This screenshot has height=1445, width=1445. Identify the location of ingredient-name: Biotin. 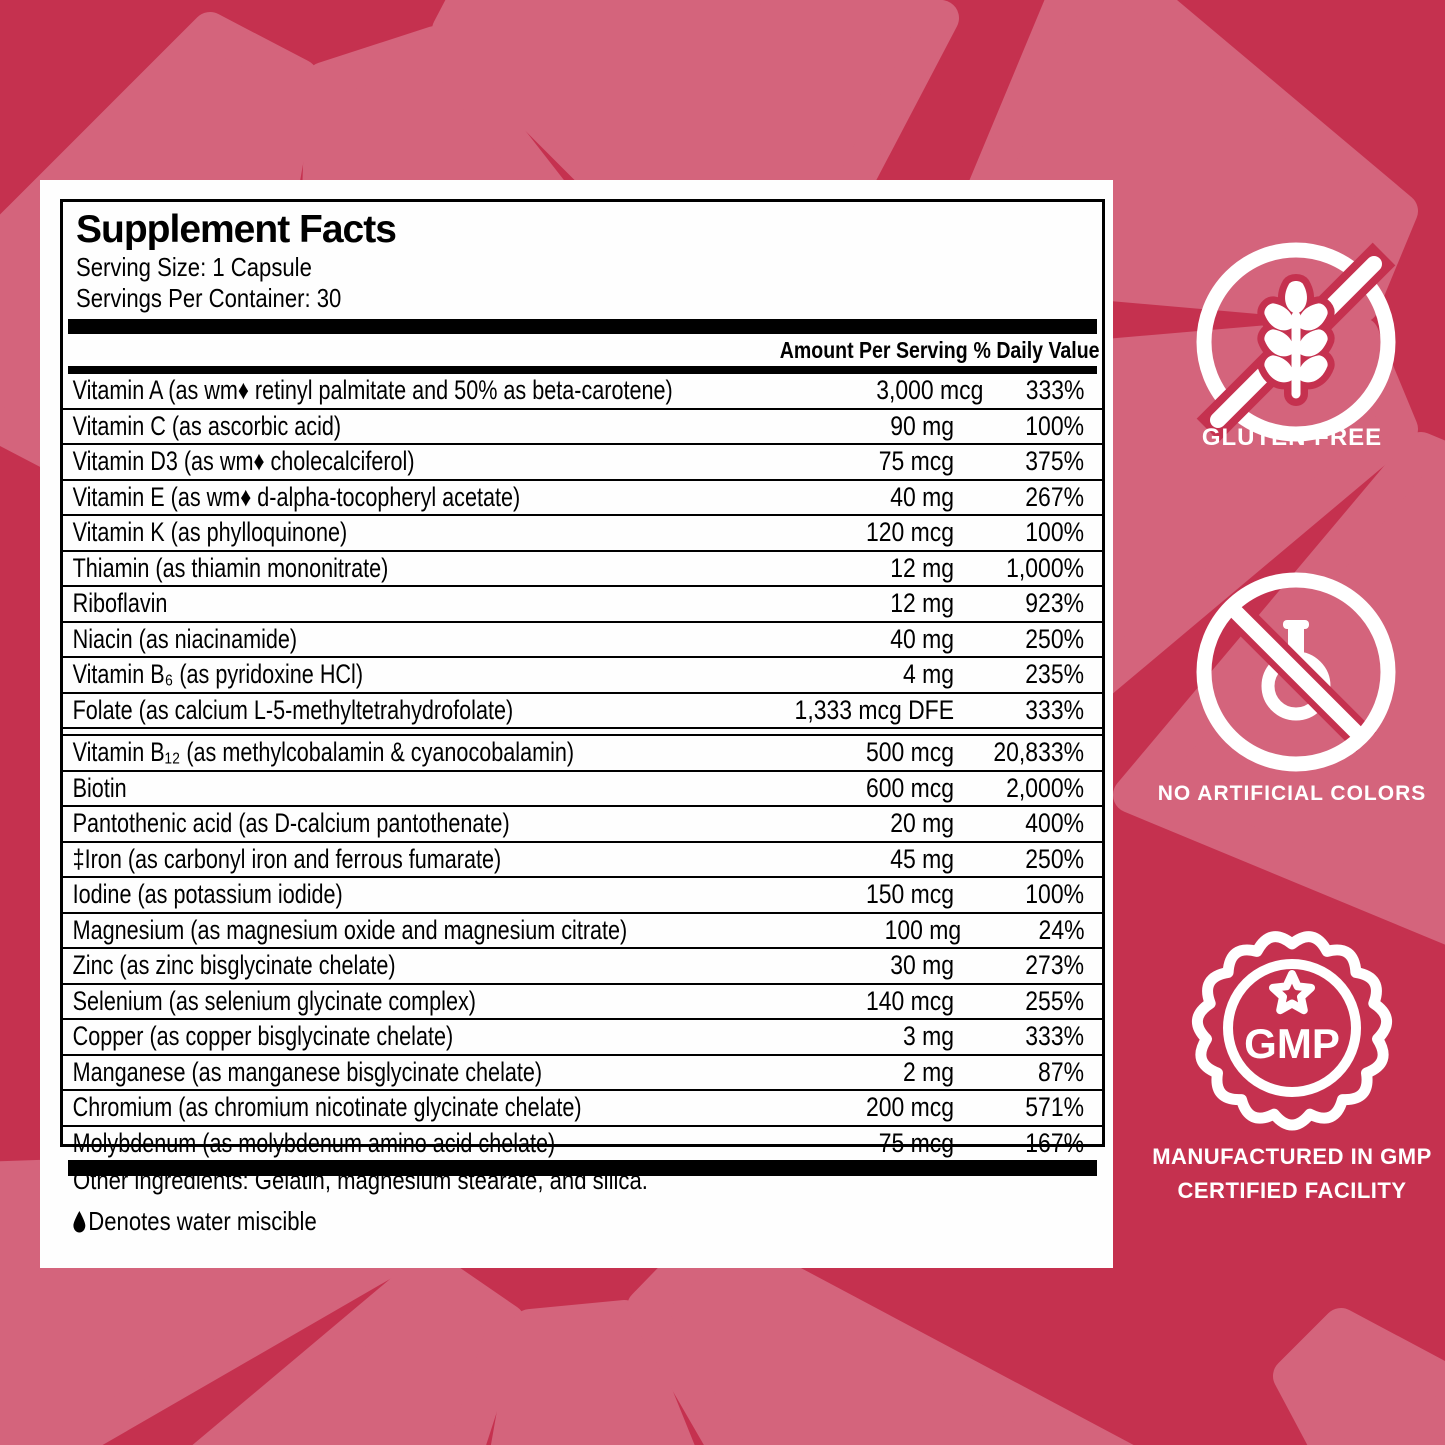
(99, 787).